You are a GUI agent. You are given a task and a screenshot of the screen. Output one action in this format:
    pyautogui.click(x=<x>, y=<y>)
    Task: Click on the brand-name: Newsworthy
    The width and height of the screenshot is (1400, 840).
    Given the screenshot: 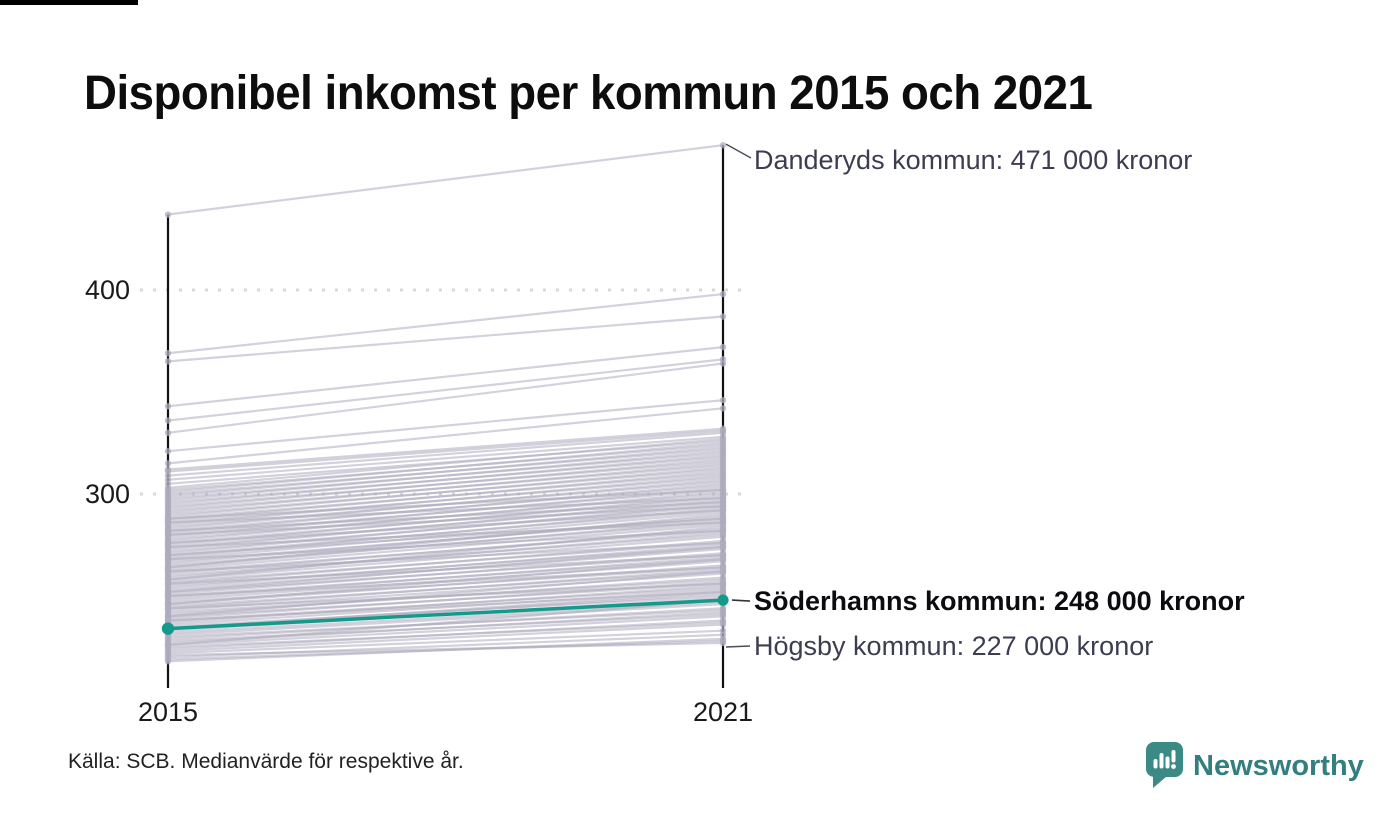 What is the action you would take?
    pyautogui.click(x=1278, y=765)
    